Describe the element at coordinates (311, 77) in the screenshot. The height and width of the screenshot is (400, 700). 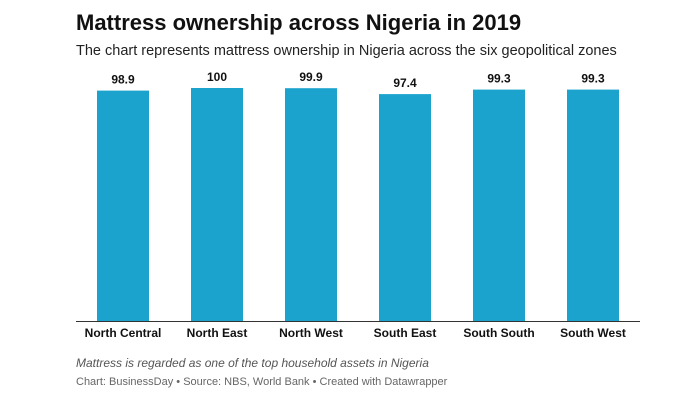
I see `value-label: 99.9` at that location.